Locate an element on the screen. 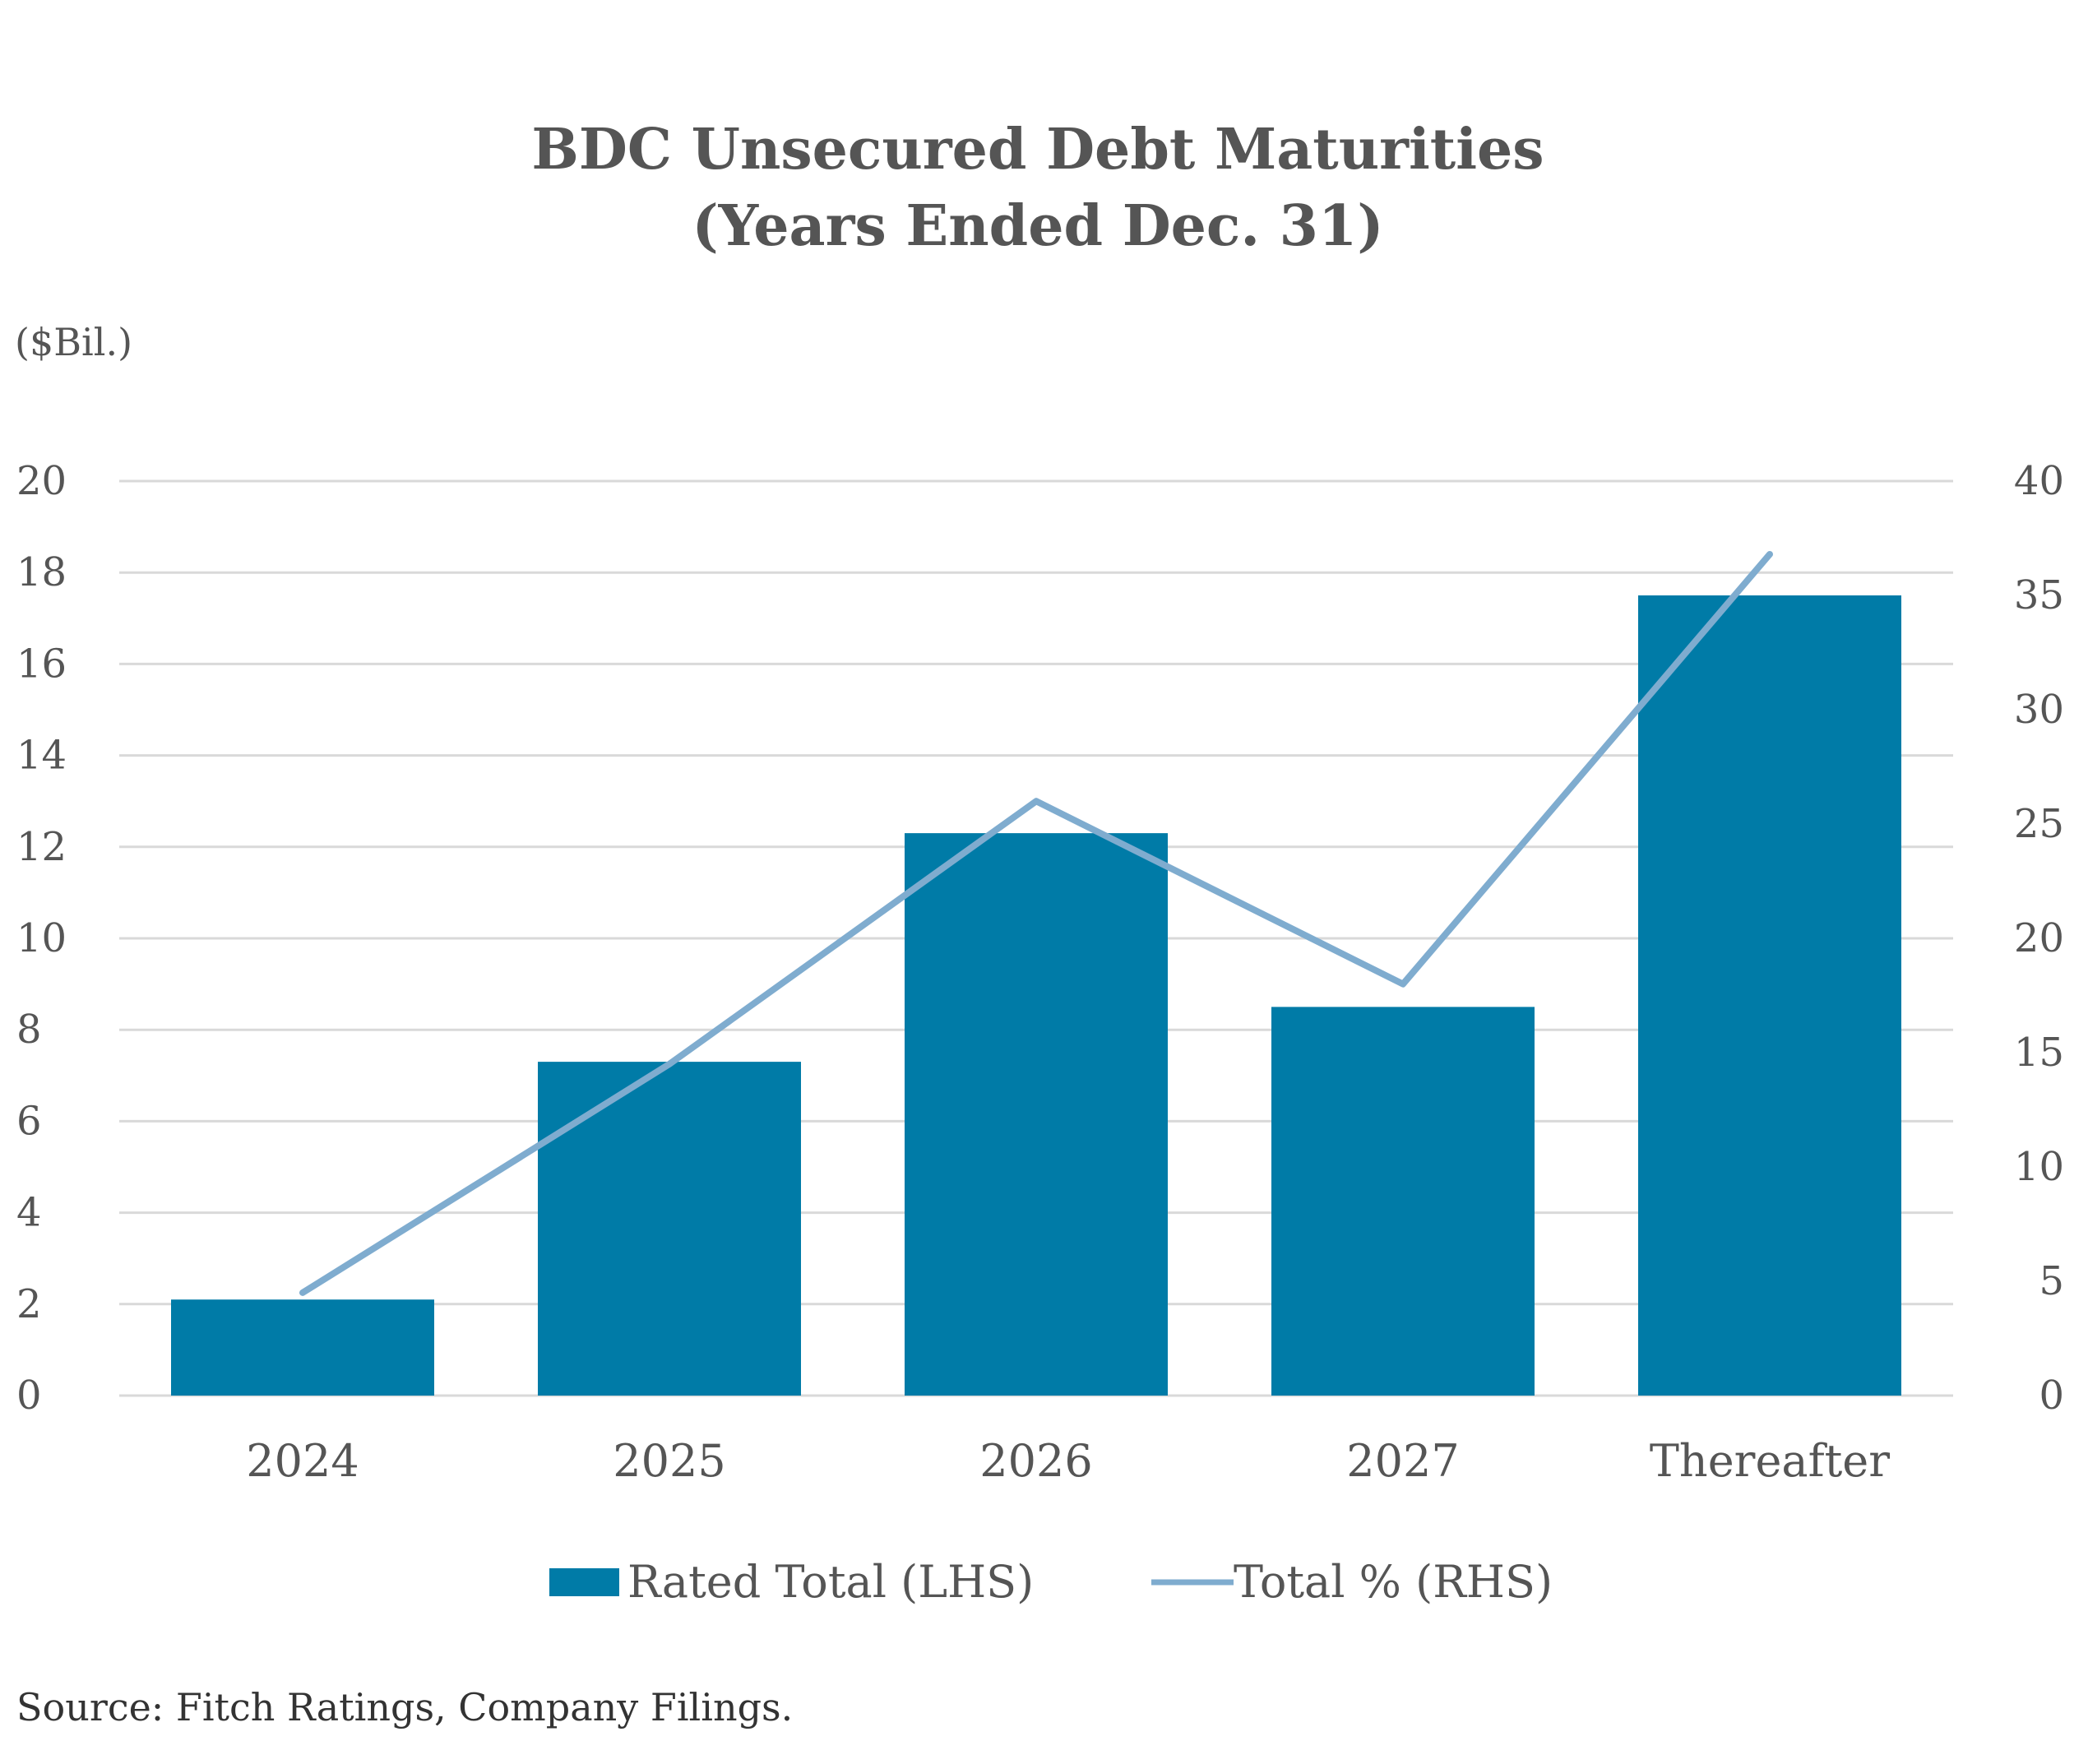  right-axis-ticks: 0 5 10 15 20 25 30 35 40 is located at coordinates (2039, 938).